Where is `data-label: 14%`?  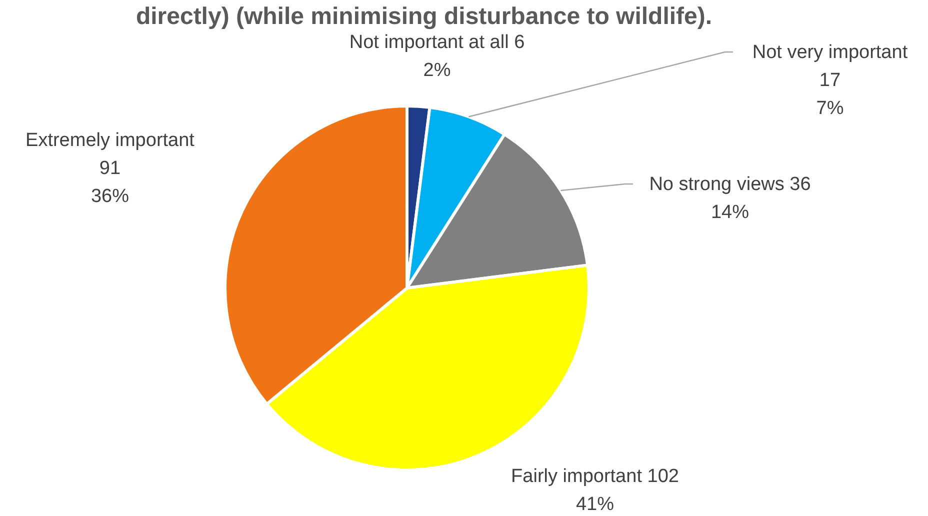 data-label: 14% is located at coordinates (730, 212).